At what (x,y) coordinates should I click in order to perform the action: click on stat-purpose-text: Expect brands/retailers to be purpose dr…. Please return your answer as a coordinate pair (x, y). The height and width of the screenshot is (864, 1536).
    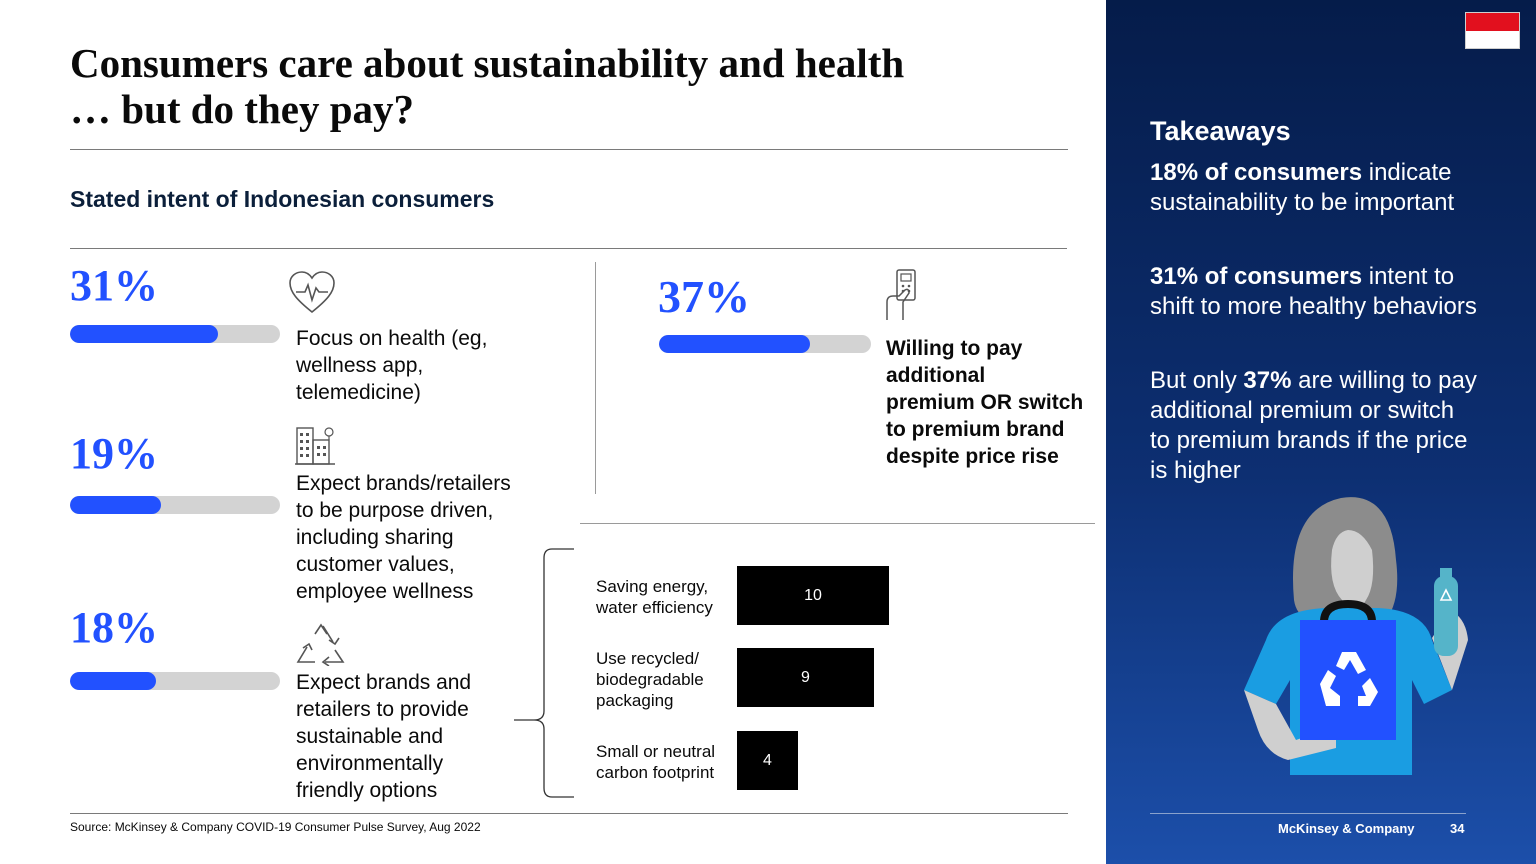
    Looking at the image, I should click on (403, 537).